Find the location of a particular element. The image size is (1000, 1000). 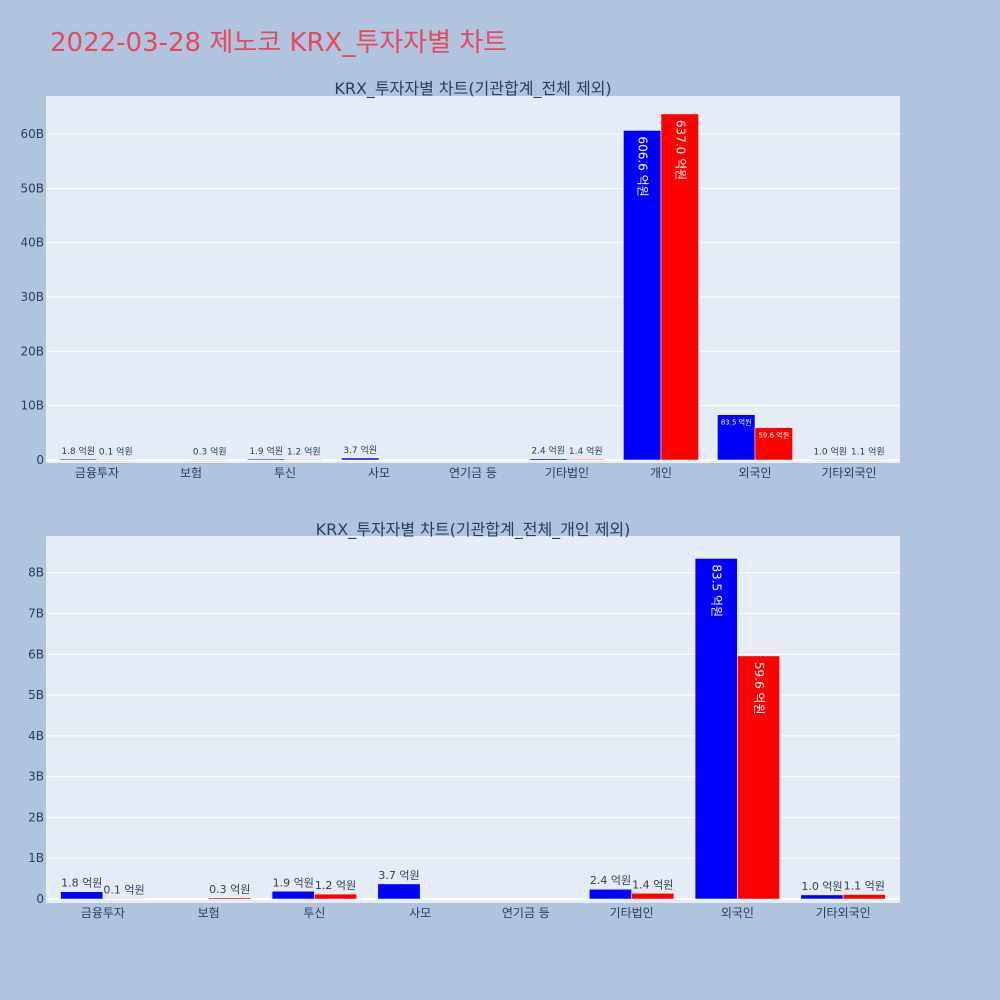

y-tick-label: 60B is located at coordinates (32, 134).